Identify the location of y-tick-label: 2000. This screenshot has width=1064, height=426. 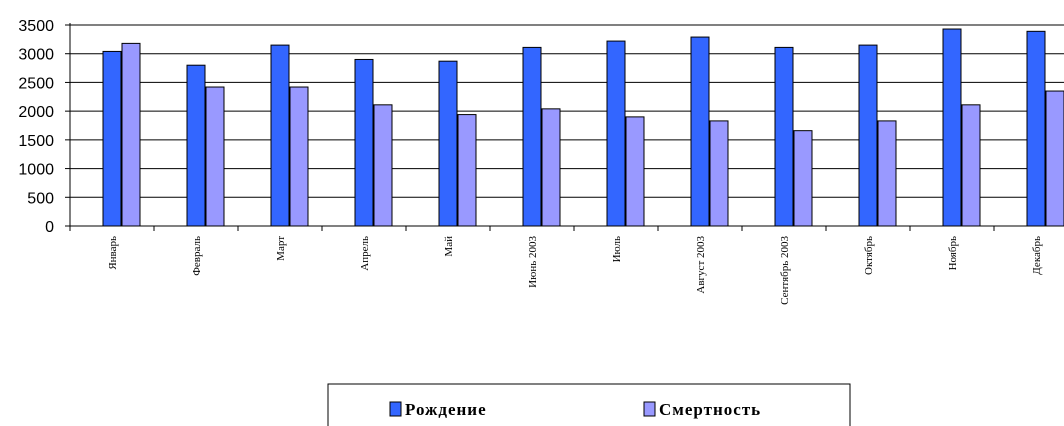
(36, 112).